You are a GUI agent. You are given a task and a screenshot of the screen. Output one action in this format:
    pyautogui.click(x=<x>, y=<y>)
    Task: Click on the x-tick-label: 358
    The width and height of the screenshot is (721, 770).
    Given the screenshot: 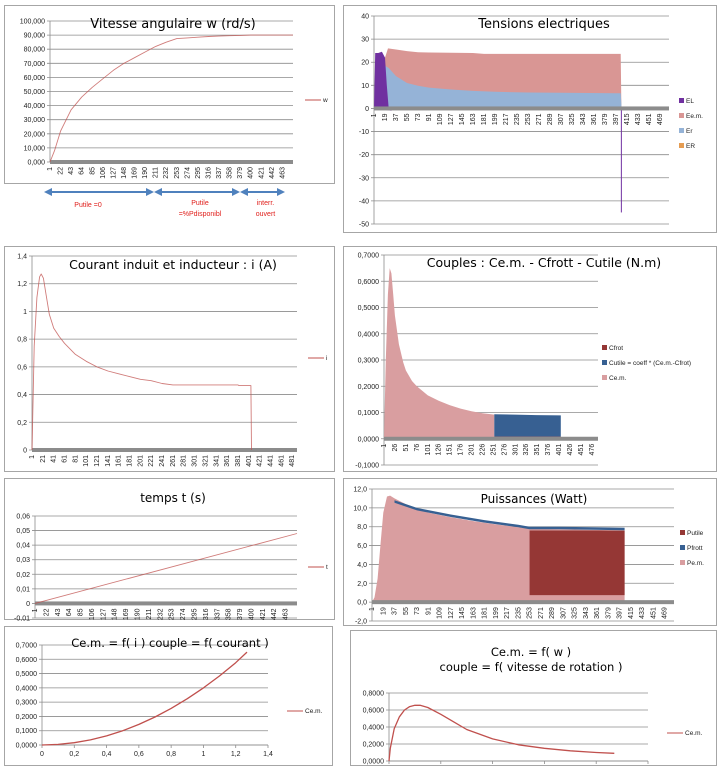 What is the action you would take?
    pyautogui.click(x=230, y=173)
    